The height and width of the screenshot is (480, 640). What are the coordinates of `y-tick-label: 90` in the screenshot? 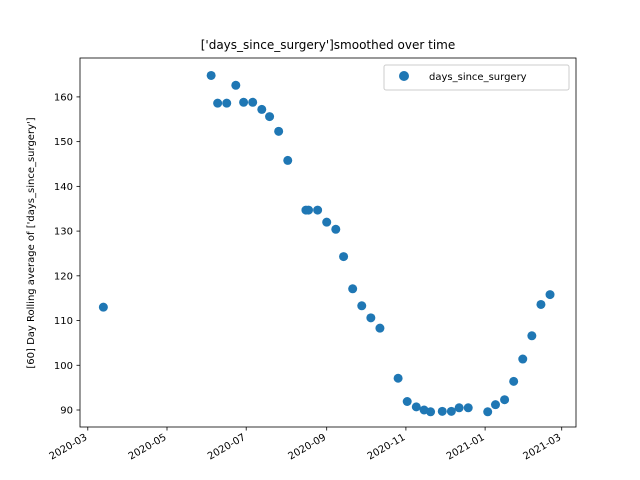 It's located at (66, 411).